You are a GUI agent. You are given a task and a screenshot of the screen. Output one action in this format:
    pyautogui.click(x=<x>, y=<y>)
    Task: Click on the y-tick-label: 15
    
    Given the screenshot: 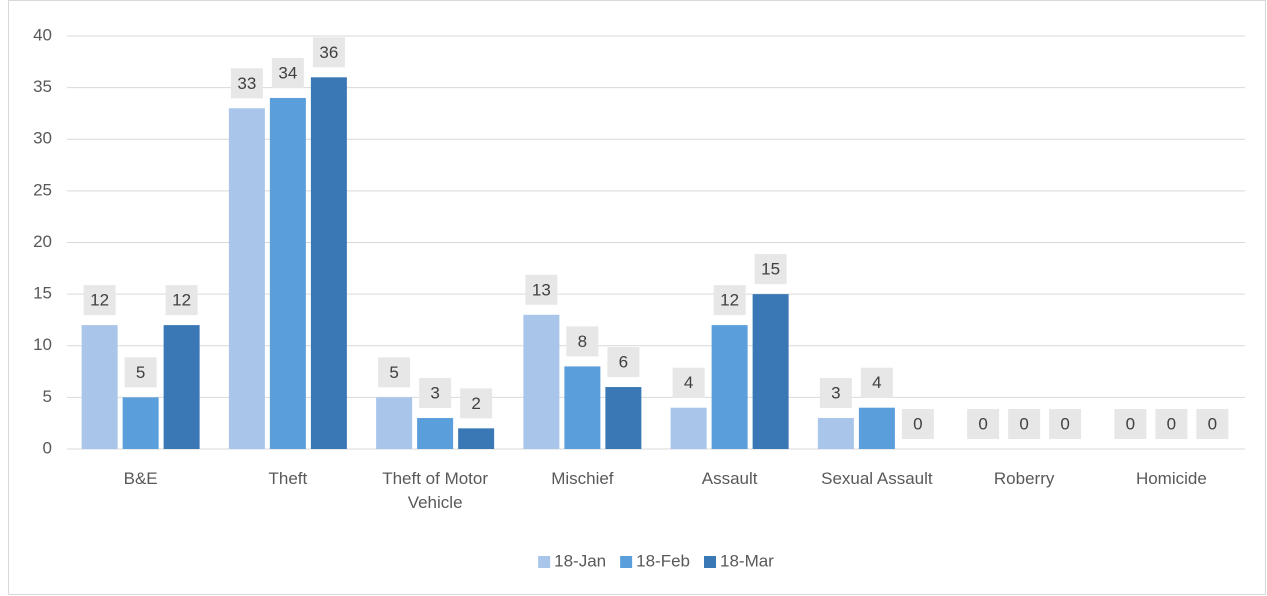 What is the action you would take?
    pyautogui.click(x=42, y=293)
    